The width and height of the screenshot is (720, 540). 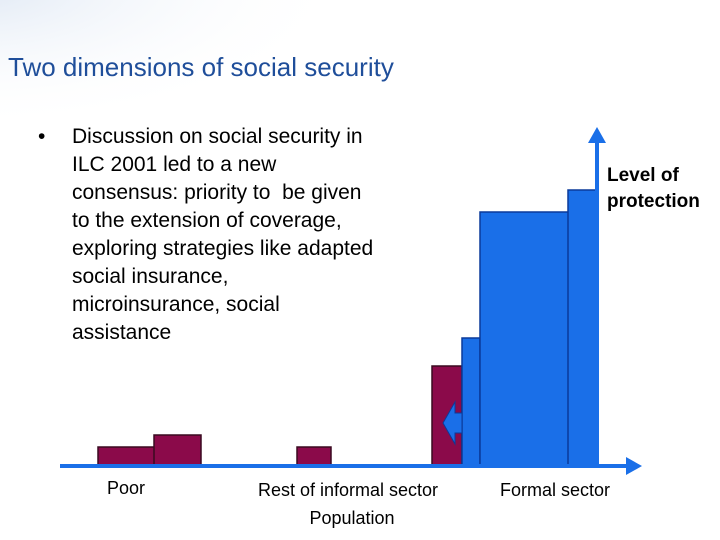 I want to click on group-label: Formal sector, so click(x=555, y=490).